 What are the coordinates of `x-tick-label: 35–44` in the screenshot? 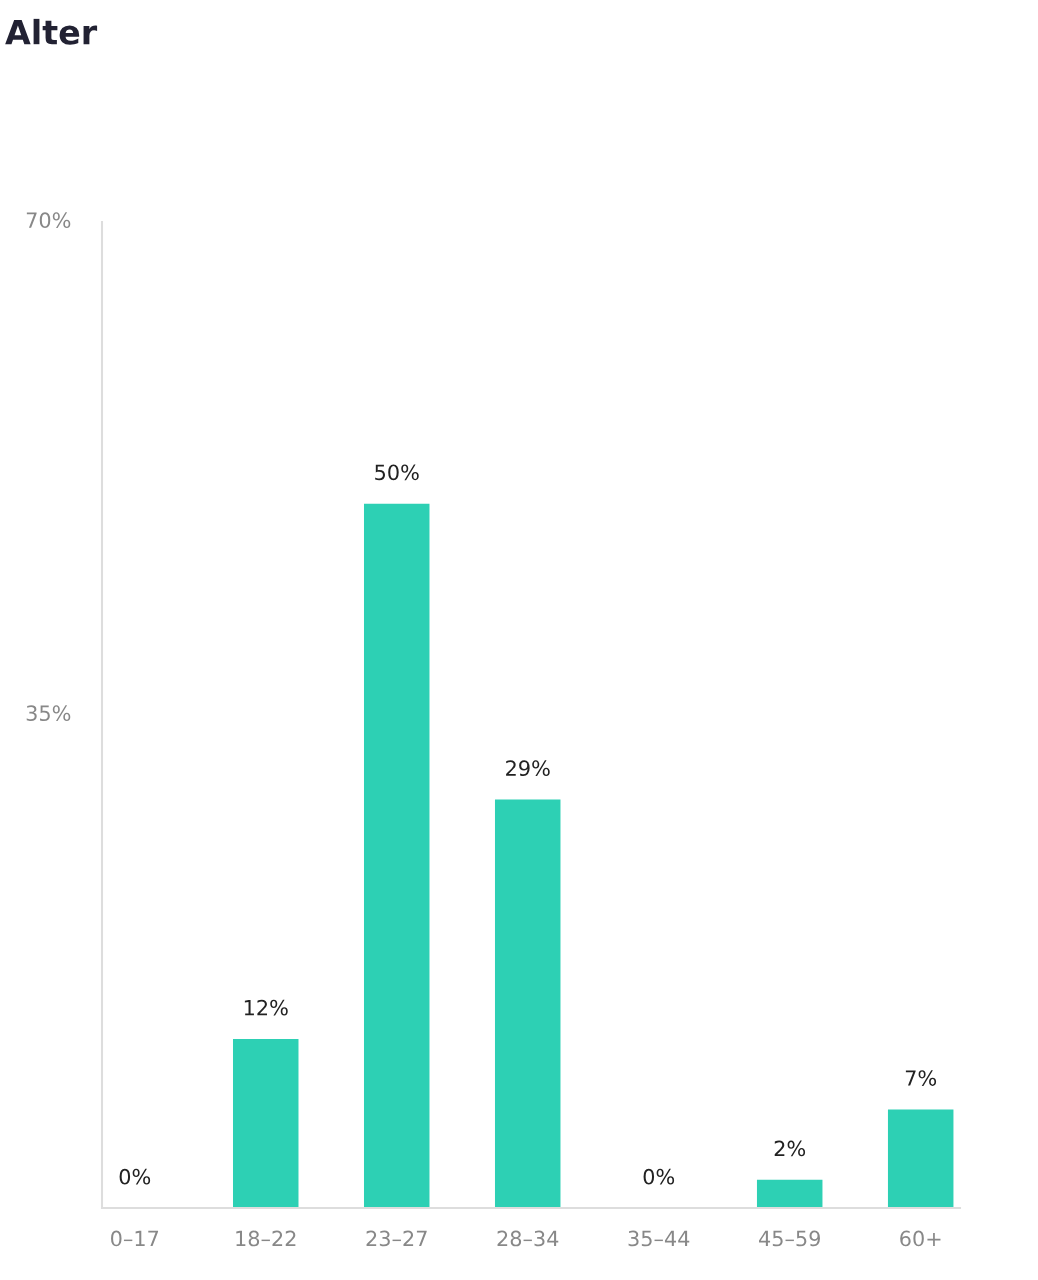 It's located at (659, 1238).